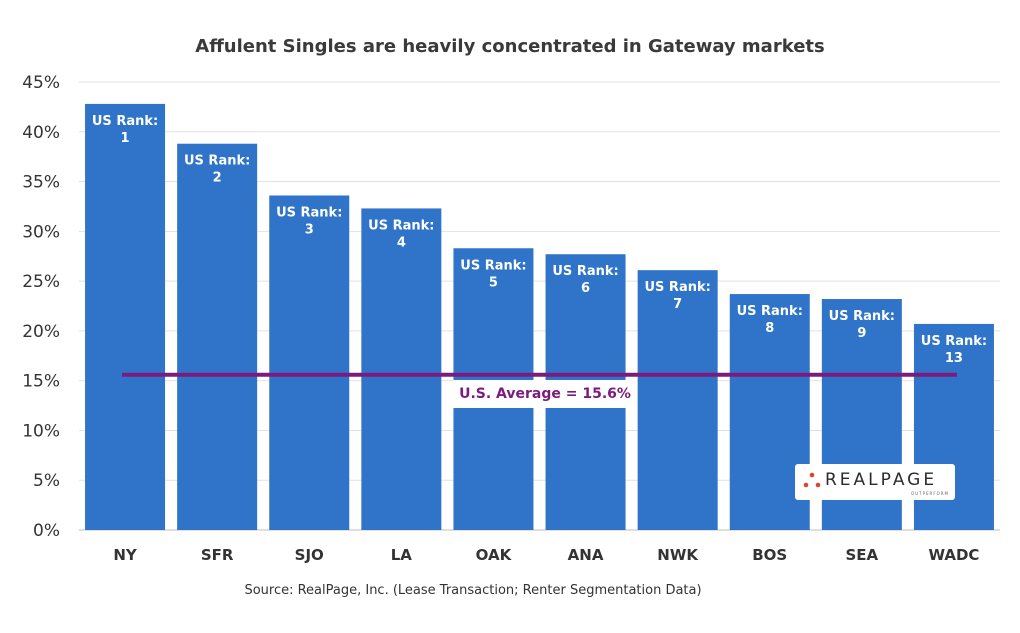  What do you see at coordinates (930, 493) in the screenshot?
I see `logo-tagline: OUTPERFORM` at bounding box center [930, 493].